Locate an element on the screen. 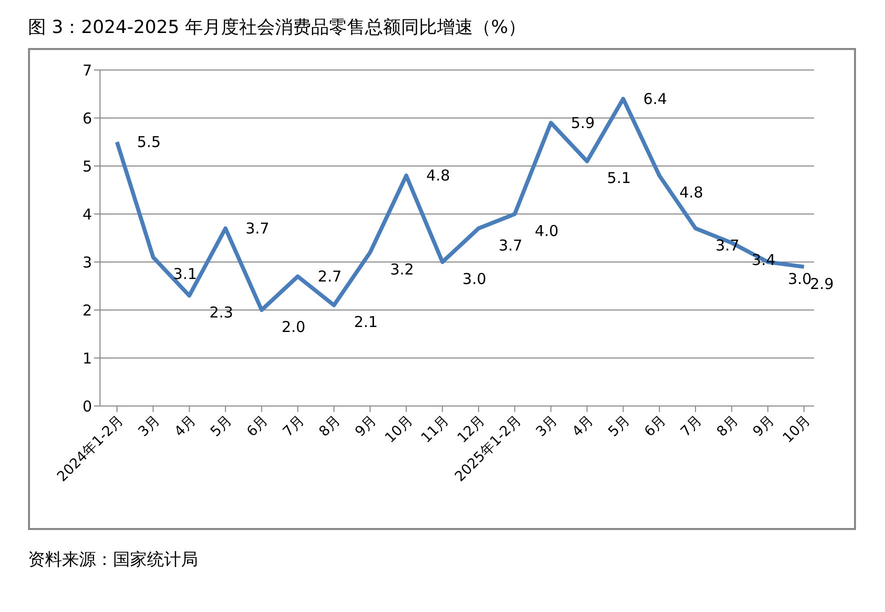 The height and width of the screenshot is (612, 885). data-label: 3.4 is located at coordinates (764, 259).